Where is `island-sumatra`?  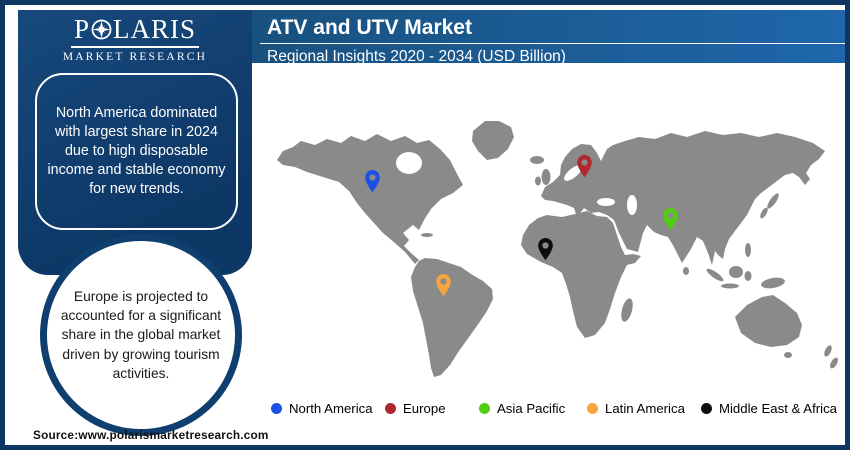
island-sumatra is located at coordinates (715, 275).